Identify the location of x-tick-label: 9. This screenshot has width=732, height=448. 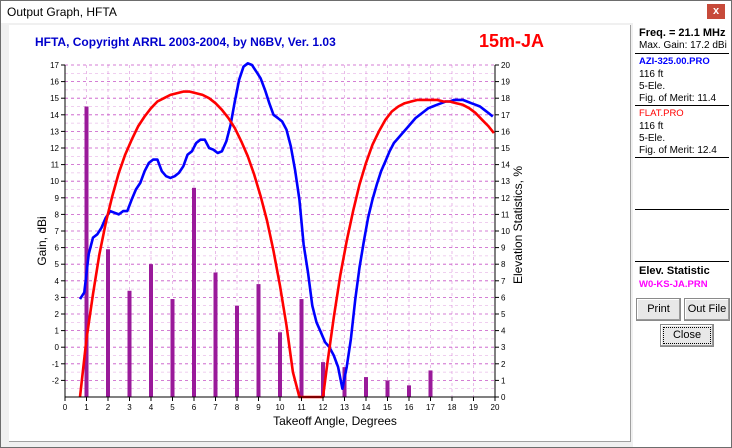
(258, 407).